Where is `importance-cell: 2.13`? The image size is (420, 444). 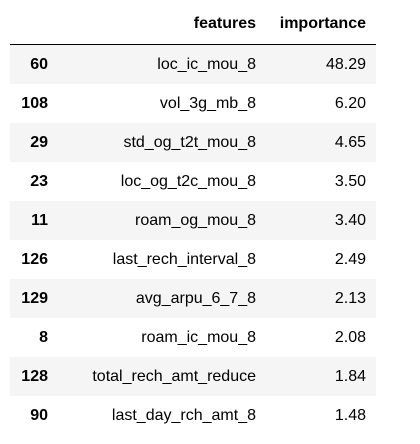 importance-cell: 2.13 is located at coordinates (350, 298).